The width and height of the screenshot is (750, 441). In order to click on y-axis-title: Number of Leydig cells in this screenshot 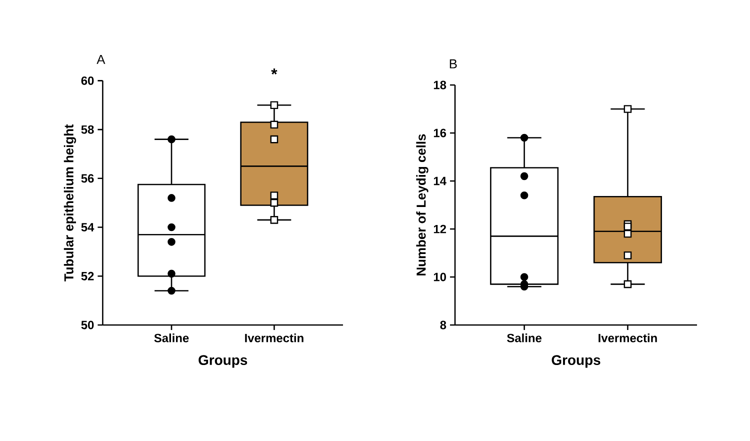, I will do `click(422, 205)`.